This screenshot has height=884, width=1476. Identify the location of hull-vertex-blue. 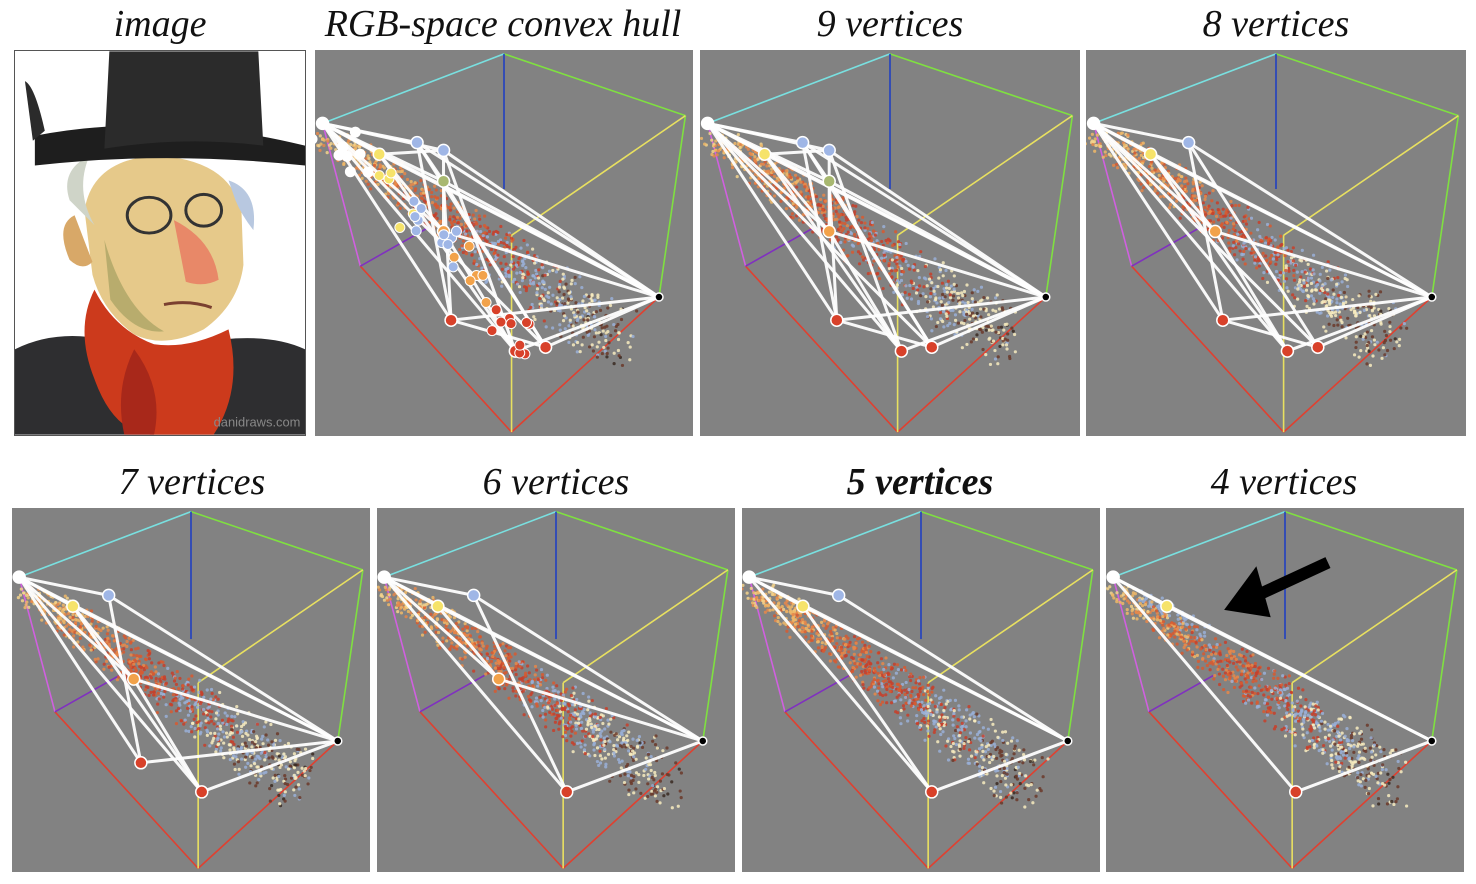
(1188, 142).